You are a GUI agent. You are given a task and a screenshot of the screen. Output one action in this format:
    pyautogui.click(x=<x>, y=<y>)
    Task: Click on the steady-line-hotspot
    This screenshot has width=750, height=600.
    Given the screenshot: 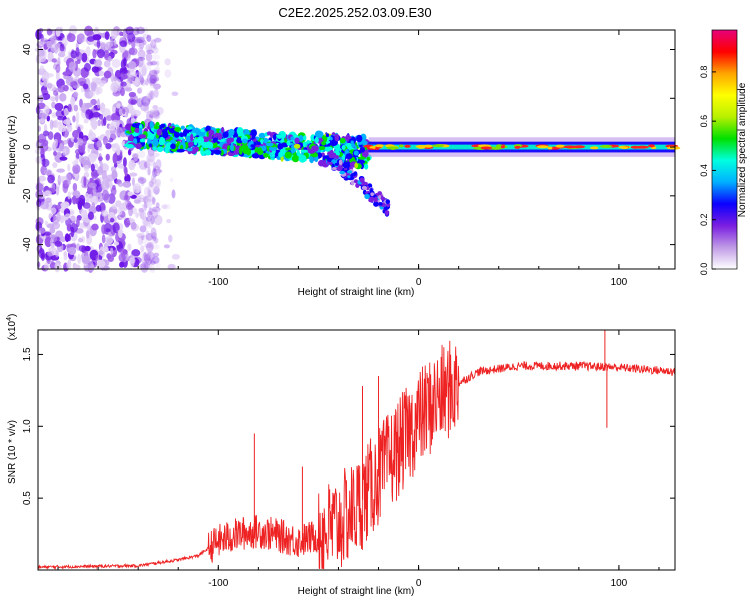 What is the action you would take?
    pyautogui.click(x=392, y=148)
    